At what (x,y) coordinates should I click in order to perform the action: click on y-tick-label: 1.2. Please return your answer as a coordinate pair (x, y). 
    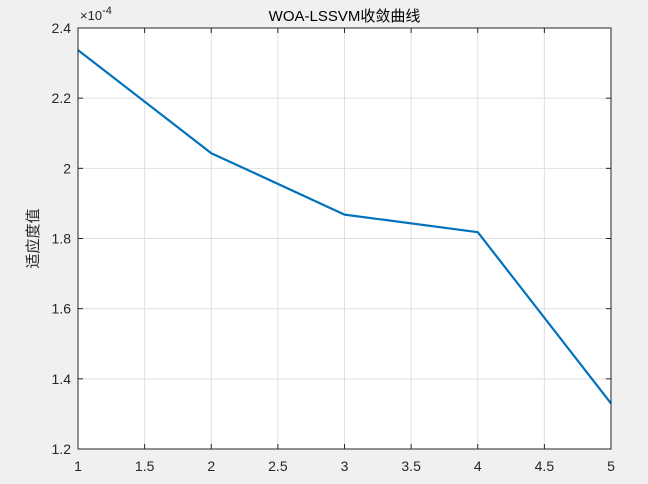
    Looking at the image, I should click on (62, 449).